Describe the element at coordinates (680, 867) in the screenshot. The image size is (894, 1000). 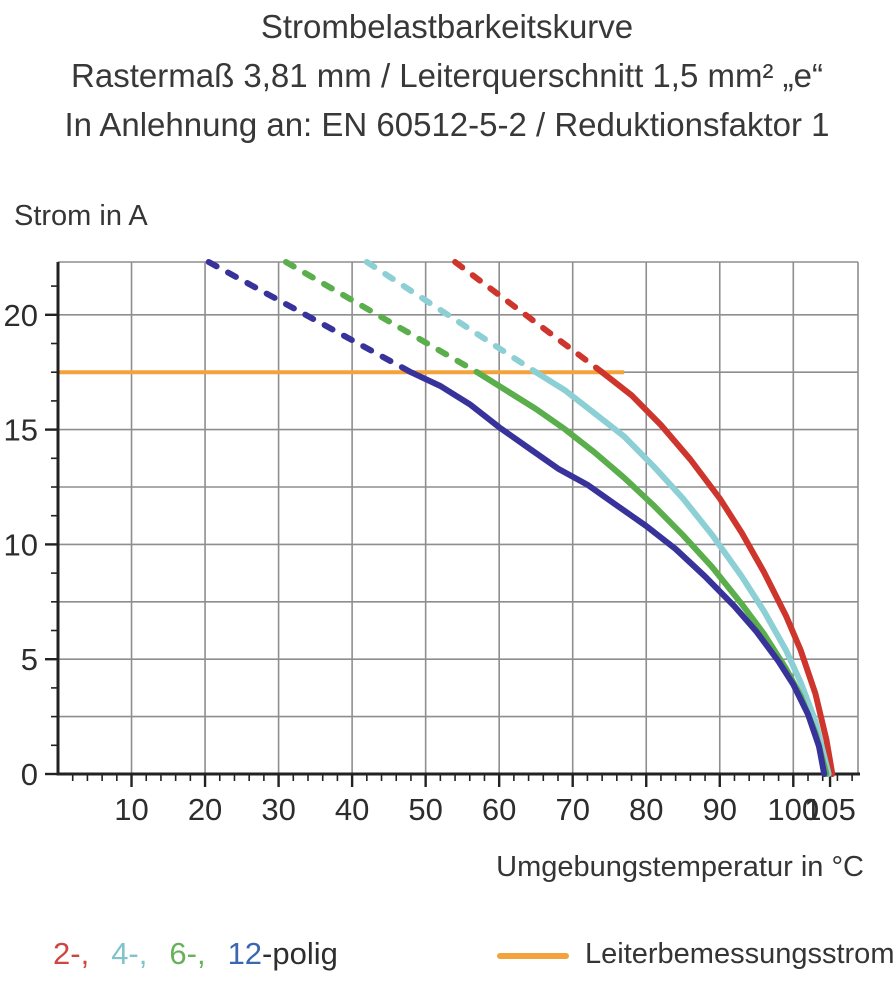
I see `x-axis-title: Umgebungstemperatur in °C` at that location.